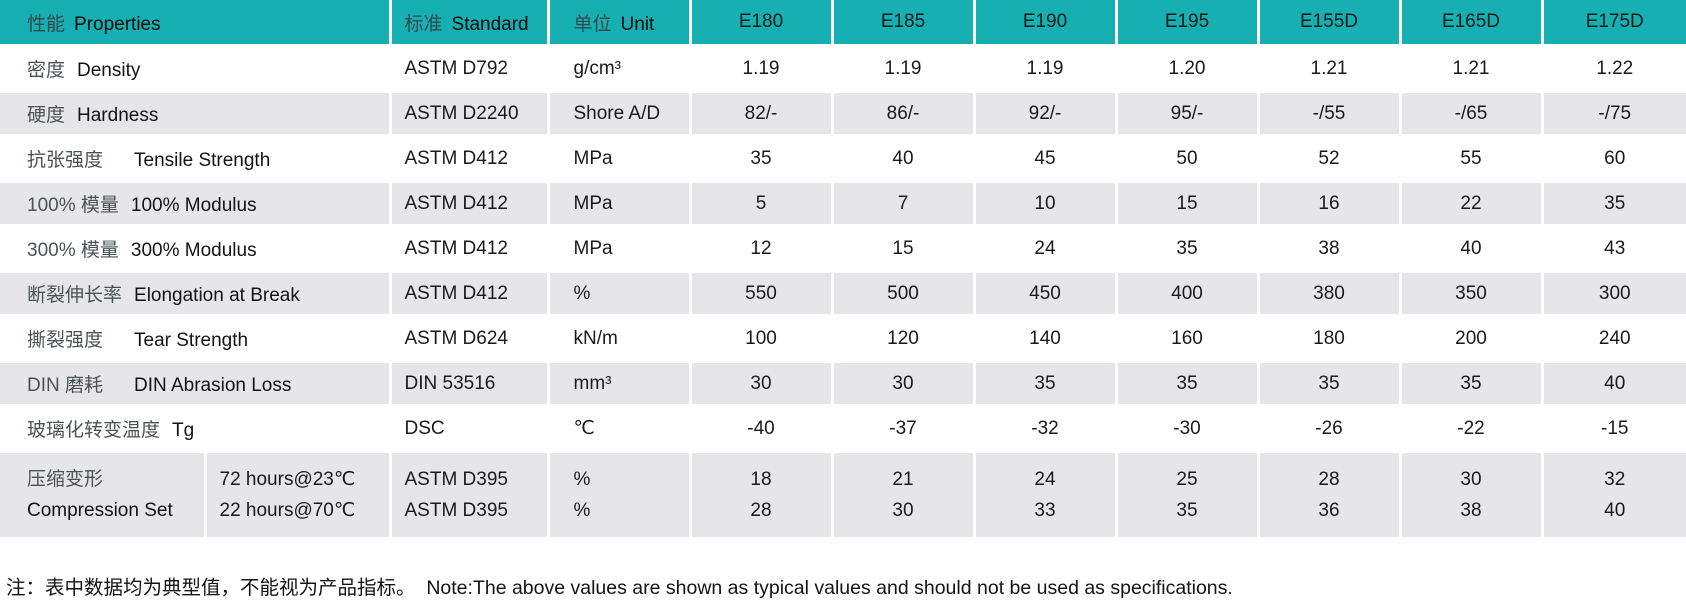 This screenshot has width=1686, height=609. What do you see at coordinates (620, 496) in the screenshot?
I see `unit-cell: %%` at bounding box center [620, 496].